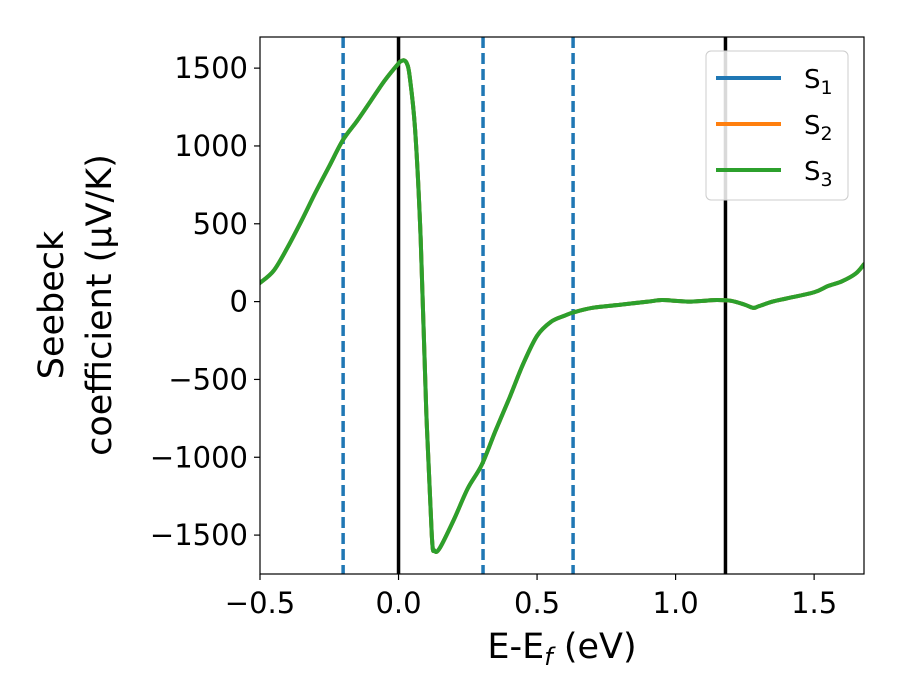 This screenshot has width=900, height=700. I want to click on y-axis-title: Seebeck coefficient (μV/K), so click(76, 305).